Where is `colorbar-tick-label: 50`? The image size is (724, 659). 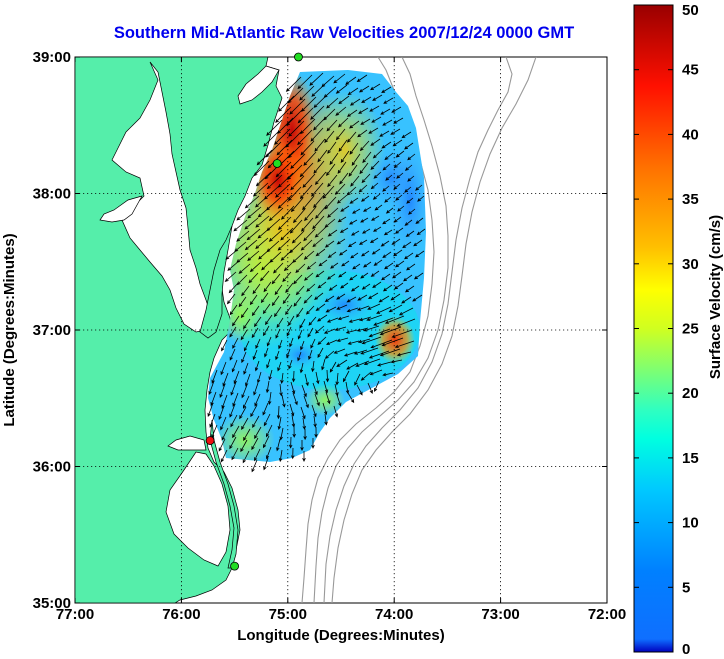
colorbar-tick-label: 50 is located at coordinates (690, 10).